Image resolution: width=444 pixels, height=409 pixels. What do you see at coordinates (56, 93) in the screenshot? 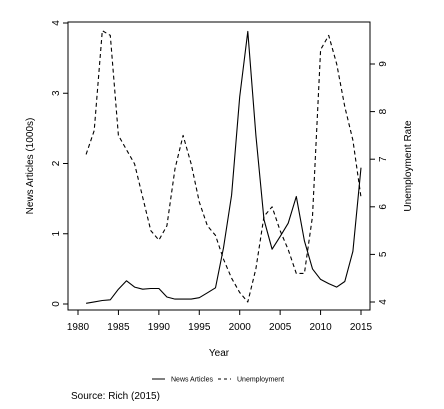
I see `y-left-tick-label: 3` at bounding box center [56, 93].